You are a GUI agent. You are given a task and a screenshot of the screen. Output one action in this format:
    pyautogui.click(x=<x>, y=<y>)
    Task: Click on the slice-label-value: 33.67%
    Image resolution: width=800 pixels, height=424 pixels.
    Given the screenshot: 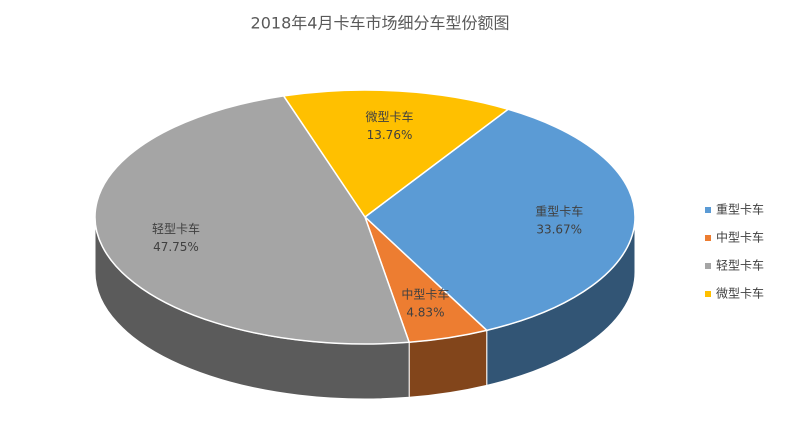 What is the action you would take?
    pyautogui.click(x=559, y=230)
    